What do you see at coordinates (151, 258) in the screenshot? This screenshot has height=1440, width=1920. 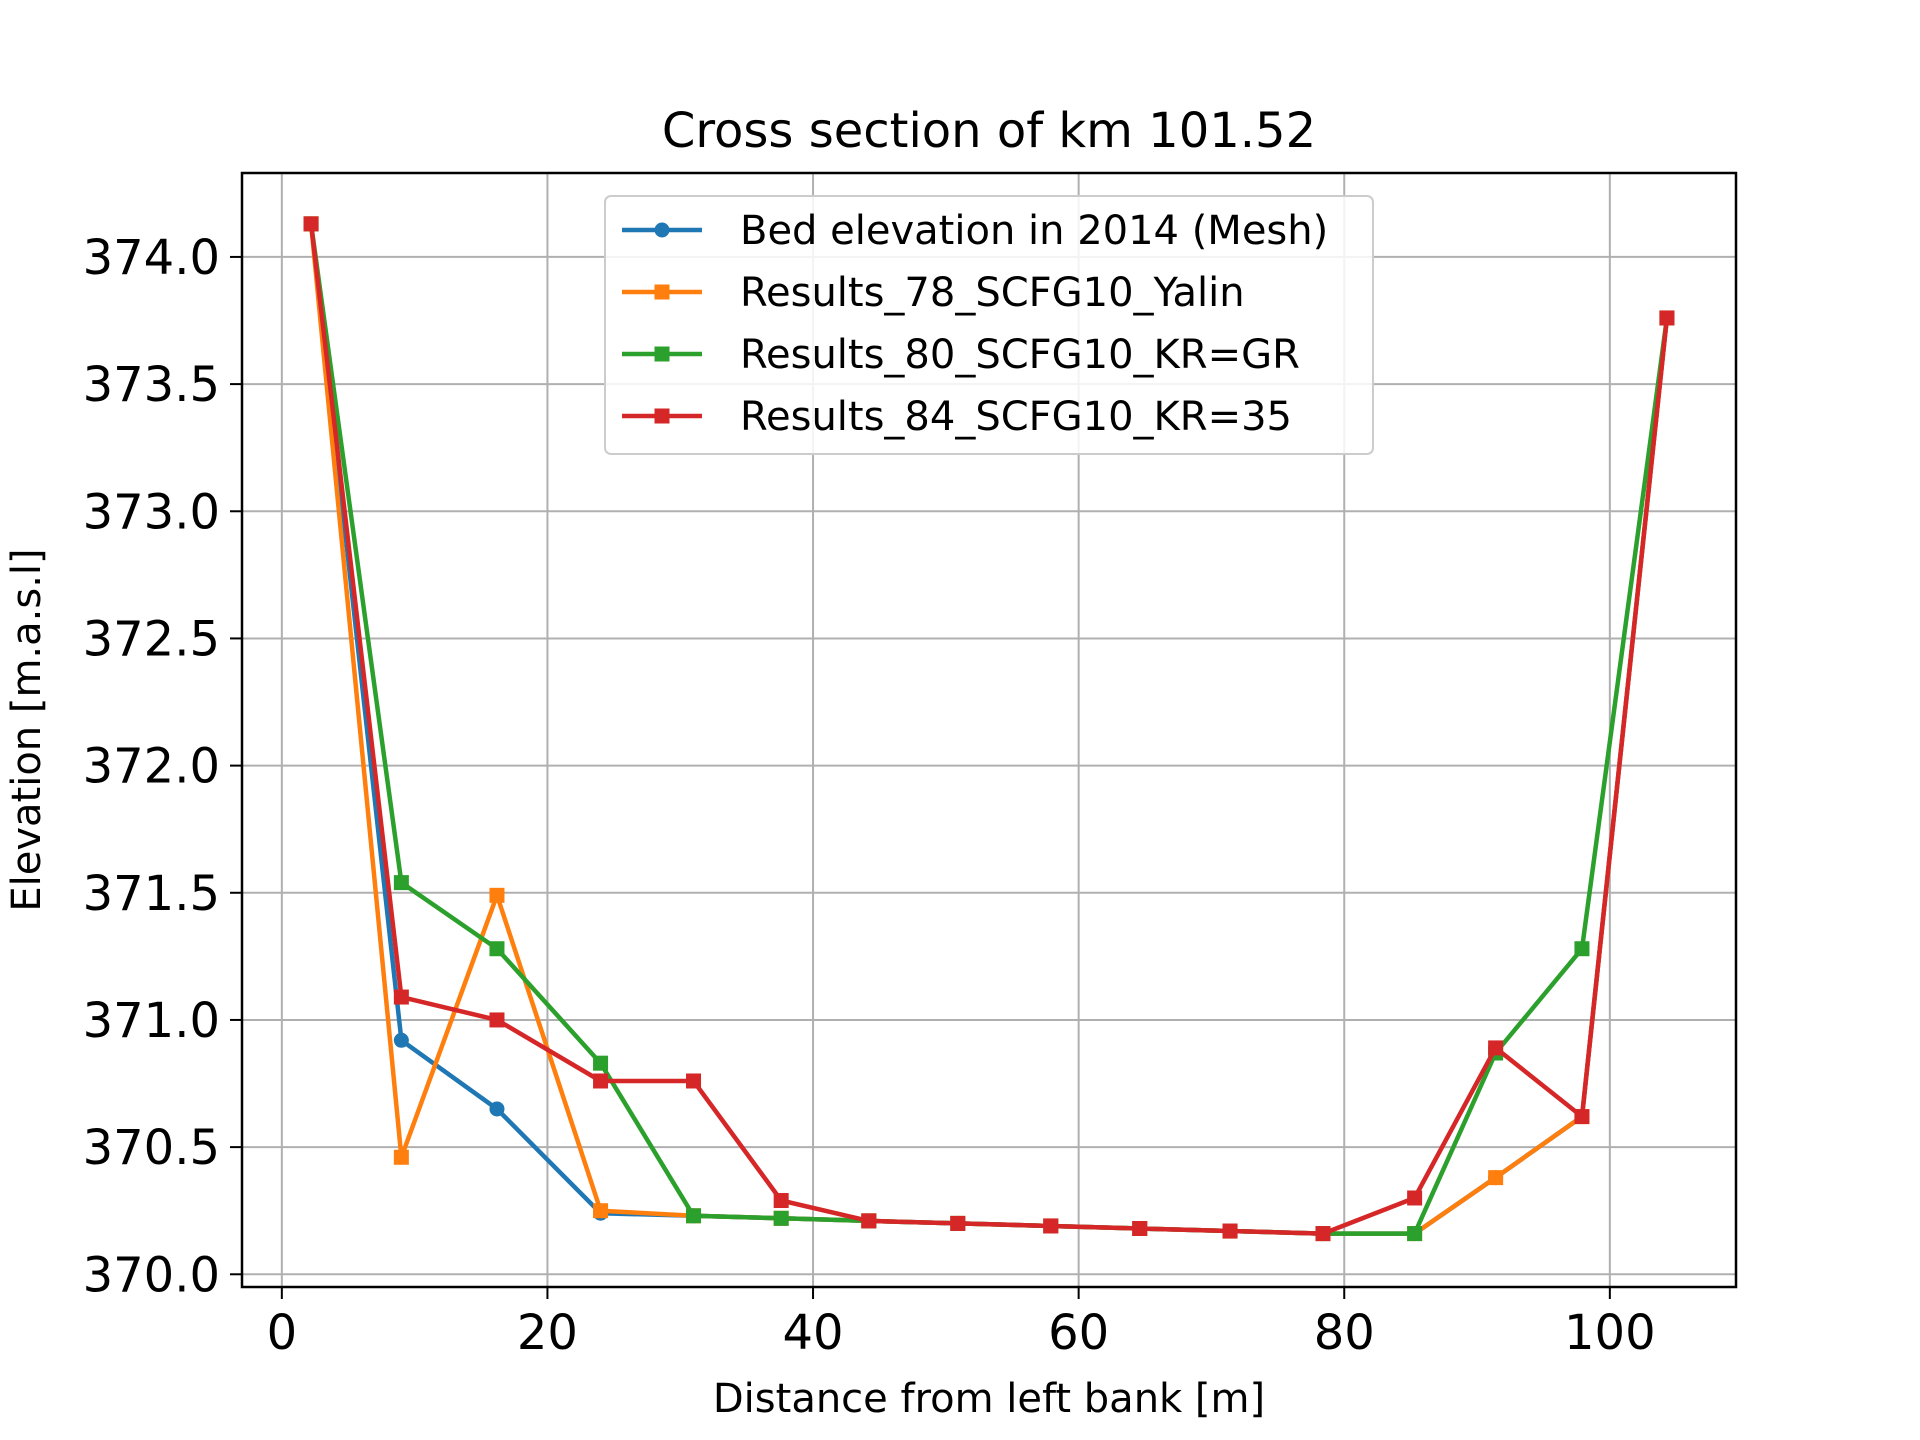 I see `y-tick-label: 374.0` at bounding box center [151, 258].